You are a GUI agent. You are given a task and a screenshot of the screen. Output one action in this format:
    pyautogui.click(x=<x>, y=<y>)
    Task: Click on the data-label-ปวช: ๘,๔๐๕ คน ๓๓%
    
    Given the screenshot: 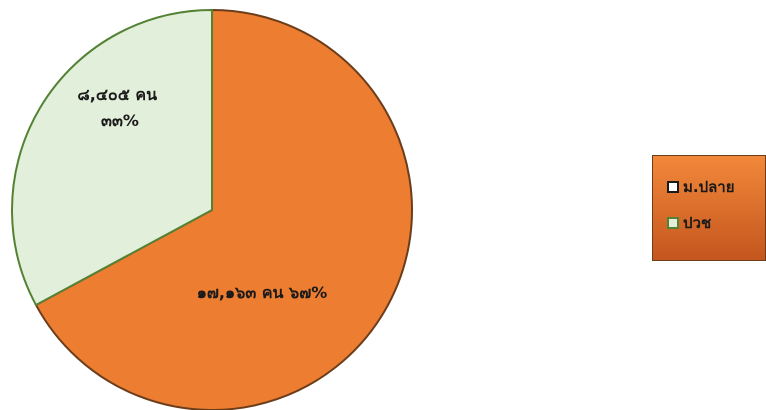 What is the action you would take?
    pyautogui.click(x=119, y=107)
    